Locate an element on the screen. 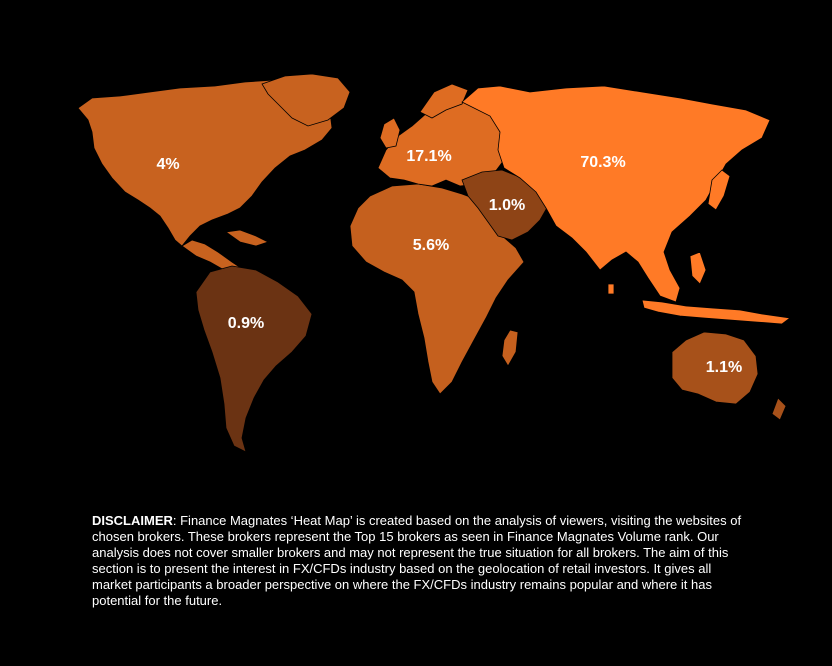 The height and width of the screenshot is (666, 832). region-oceania is located at coordinates (729, 376).